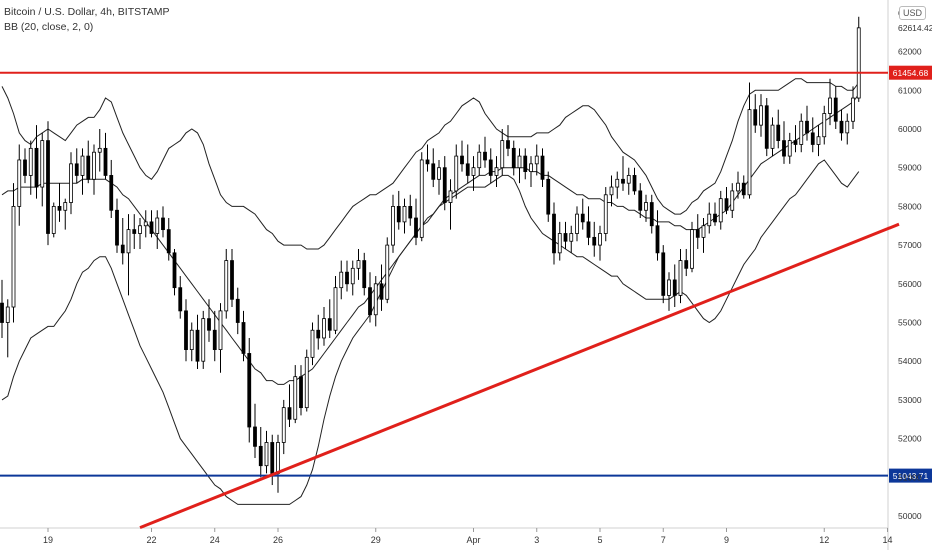 The height and width of the screenshot is (550, 932). What do you see at coordinates (468, 536) in the screenshot?
I see `time-axis: 19 22 24 26 29 Apr 3 5 7 9 12 14` at bounding box center [468, 536].